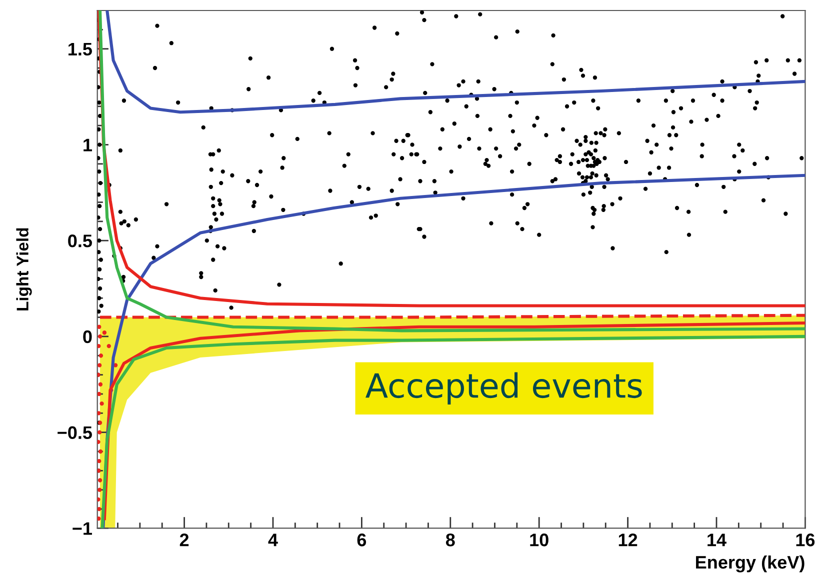  I want to click on x-tick-label: 4, so click(273, 540).